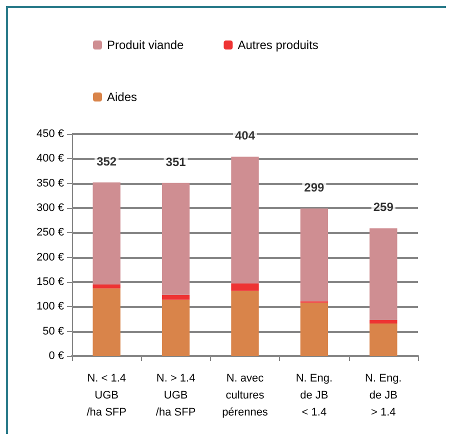 Image resolution: width=456 pixels, height=441 pixels. Describe the element at coordinates (106, 395) in the screenshot. I see `x-tick-label: N. < 1.4 UGB /ha SFP` at that location.